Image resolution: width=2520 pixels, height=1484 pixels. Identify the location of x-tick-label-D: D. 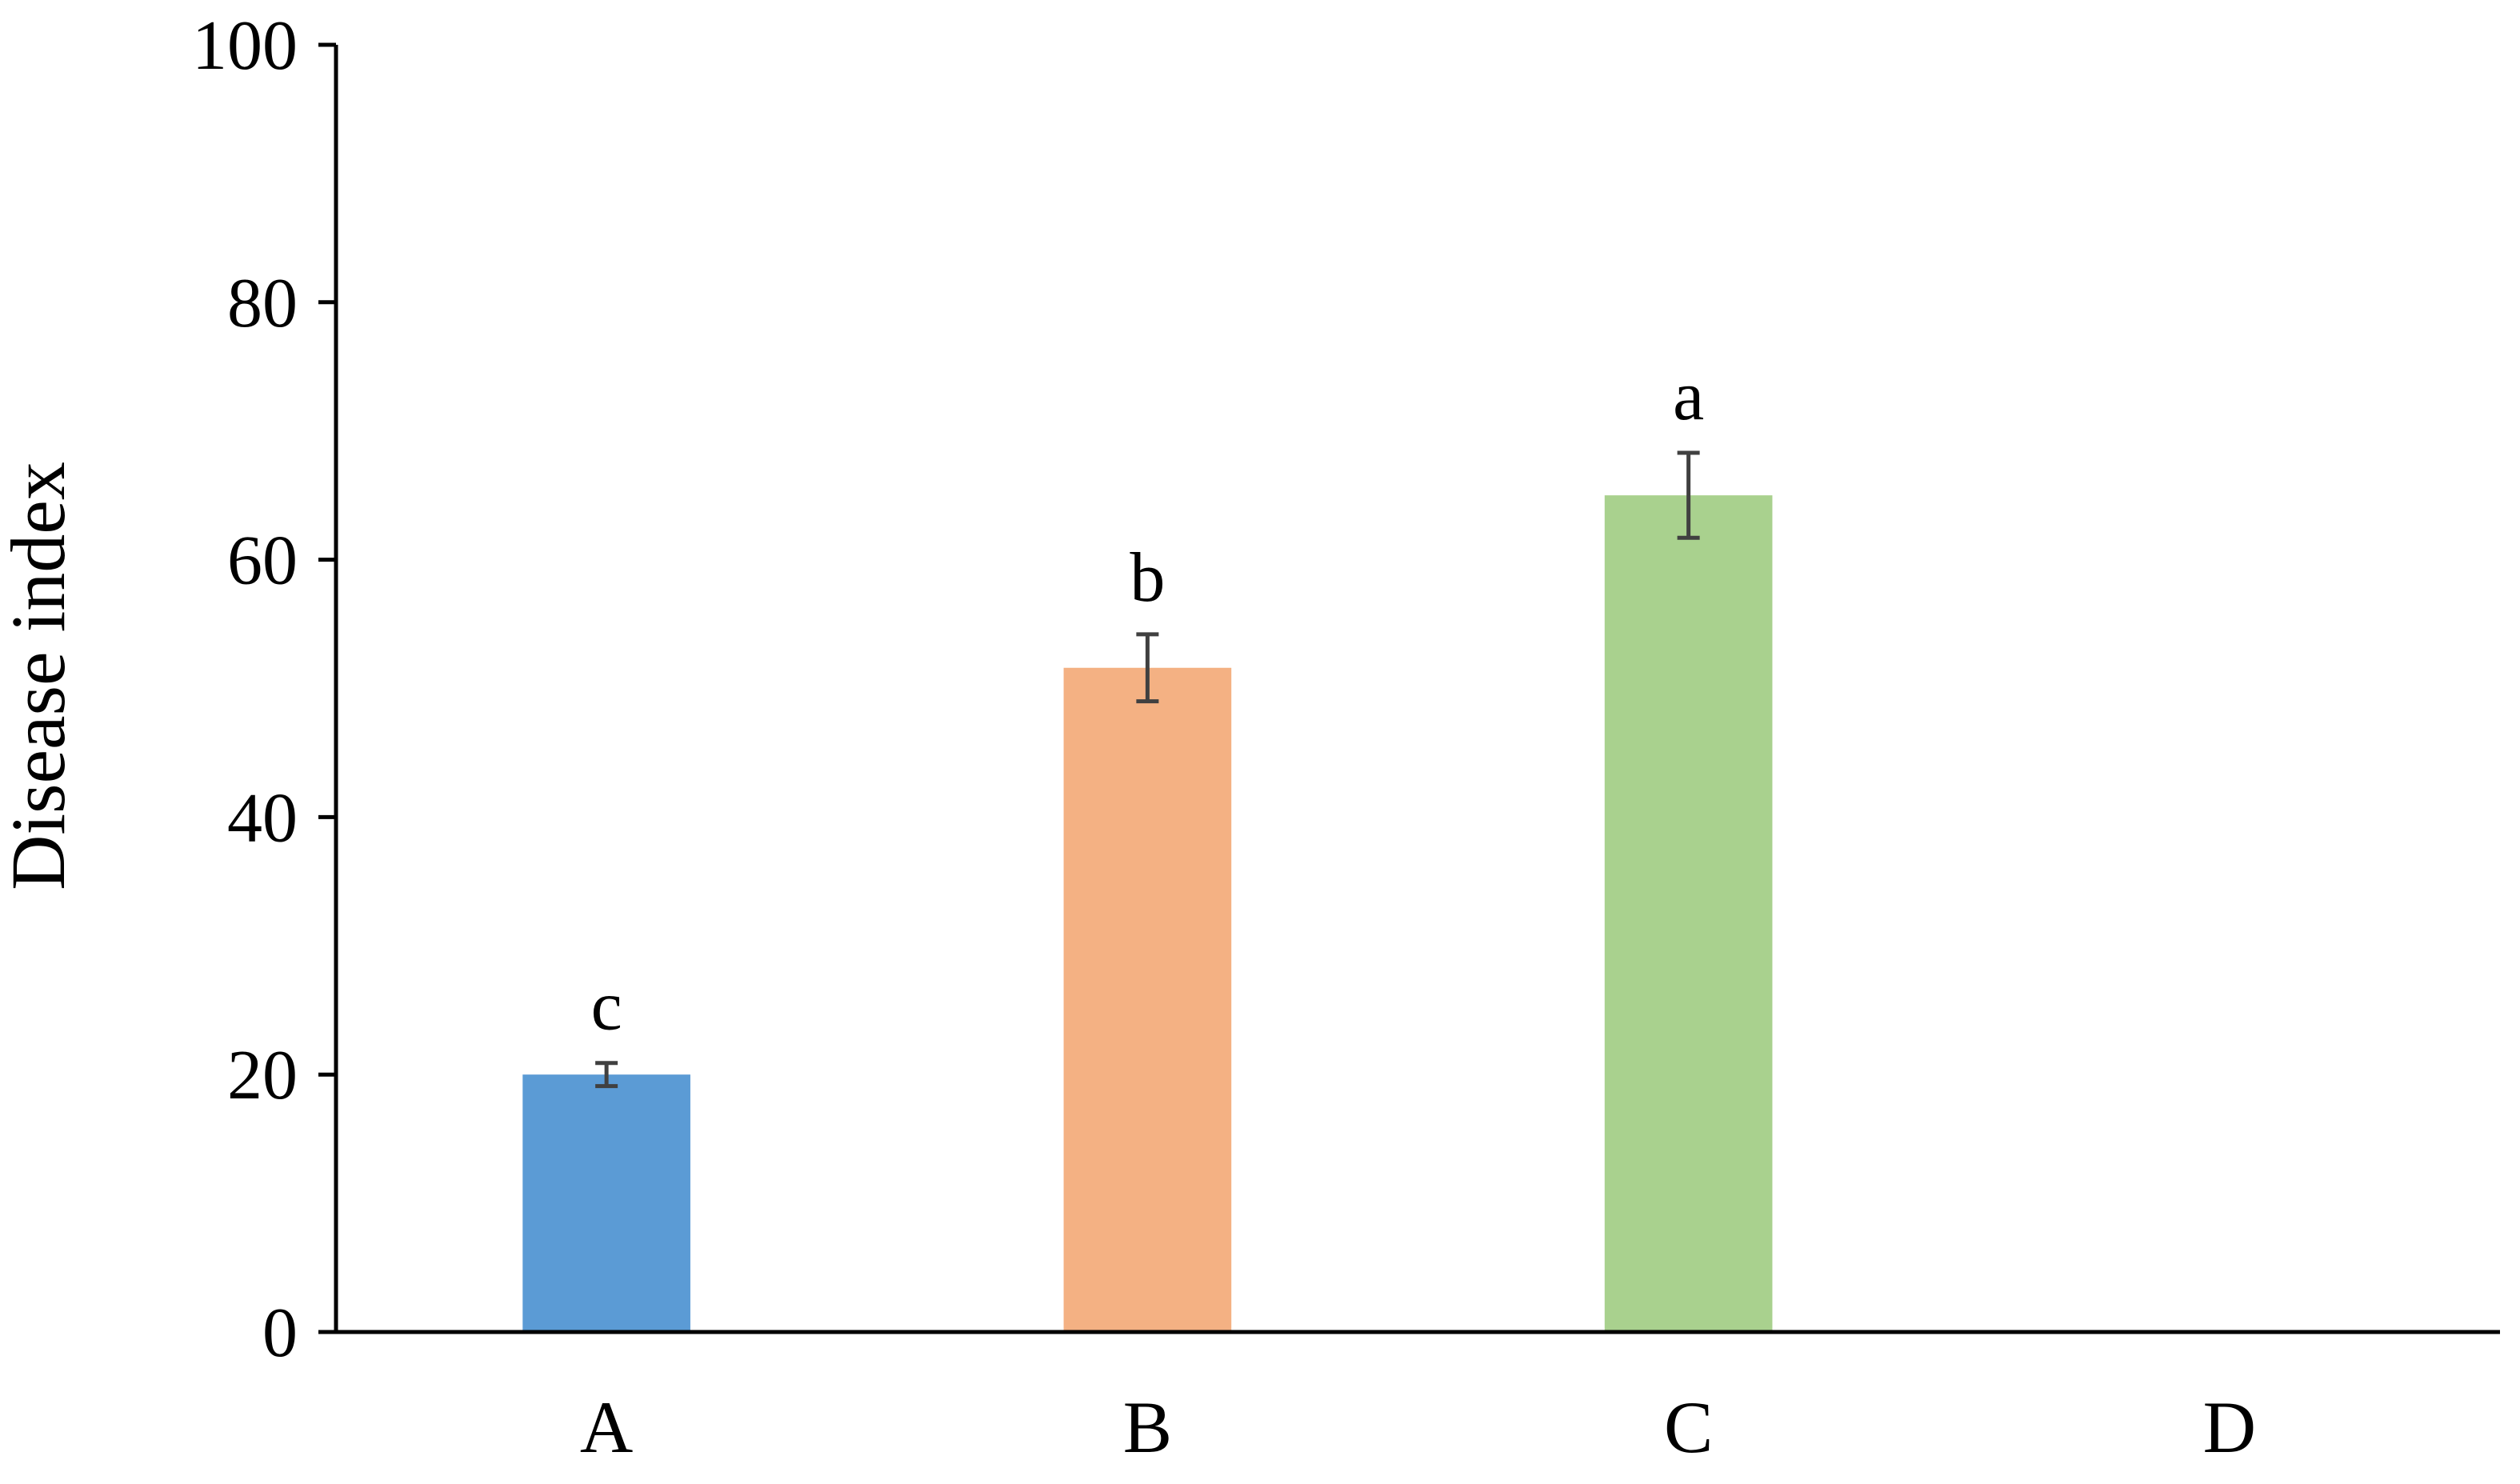
(2229, 1427).